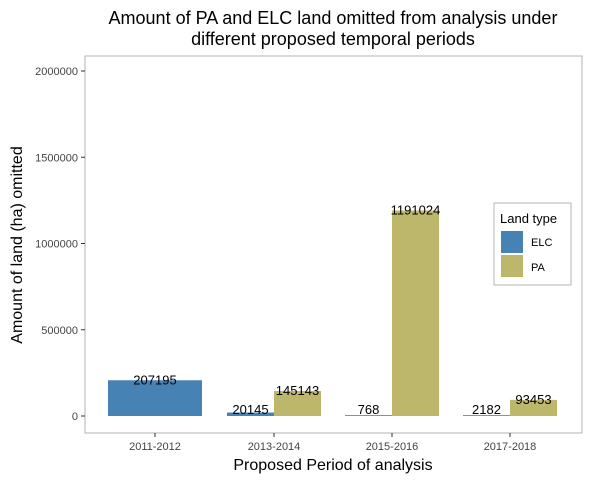 The image size is (590, 481). I want to click on y-tick-label-0: 0, so click(75, 417).